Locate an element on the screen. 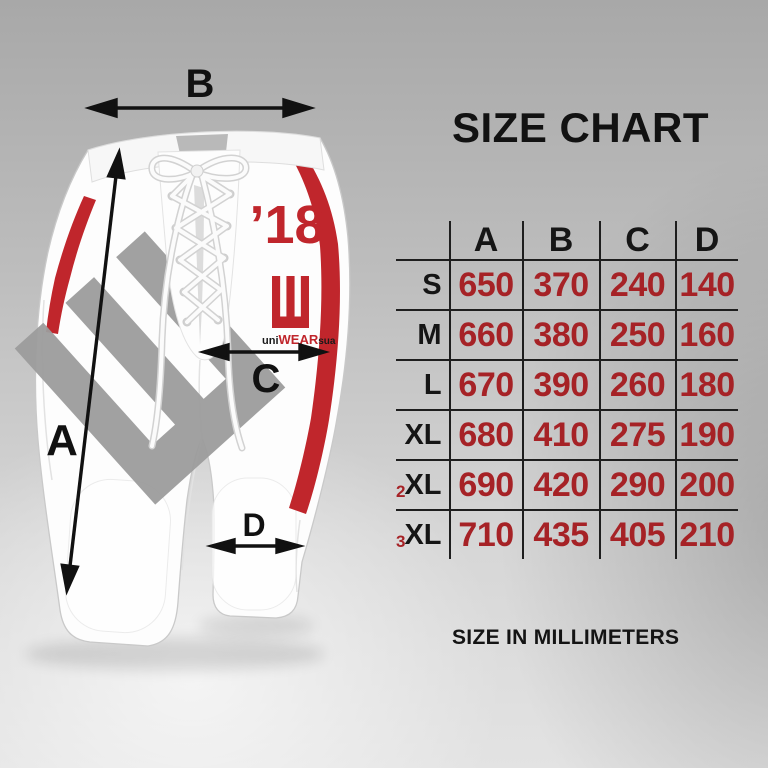 Image resolution: width=768 pixels, height=768 pixels. size-value: 410 is located at coordinates (561, 435).